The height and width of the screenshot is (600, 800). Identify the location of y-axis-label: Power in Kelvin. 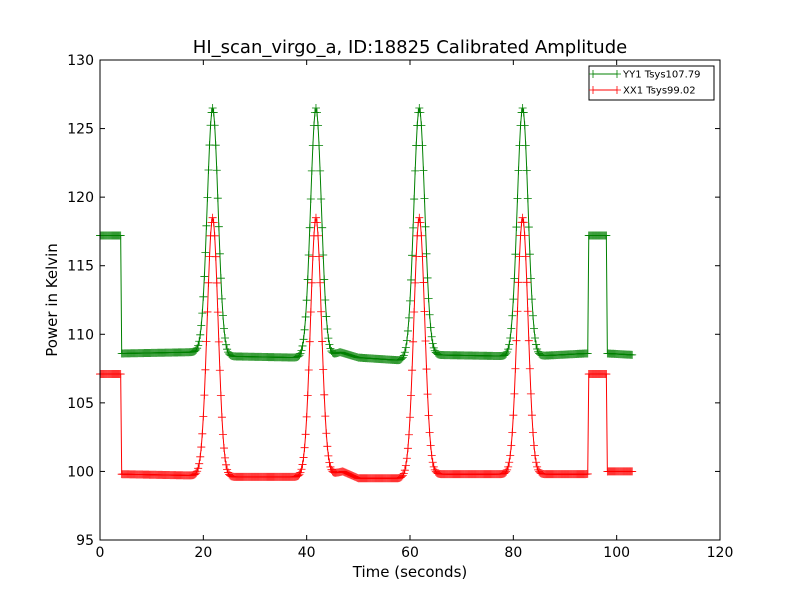
(52, 300).